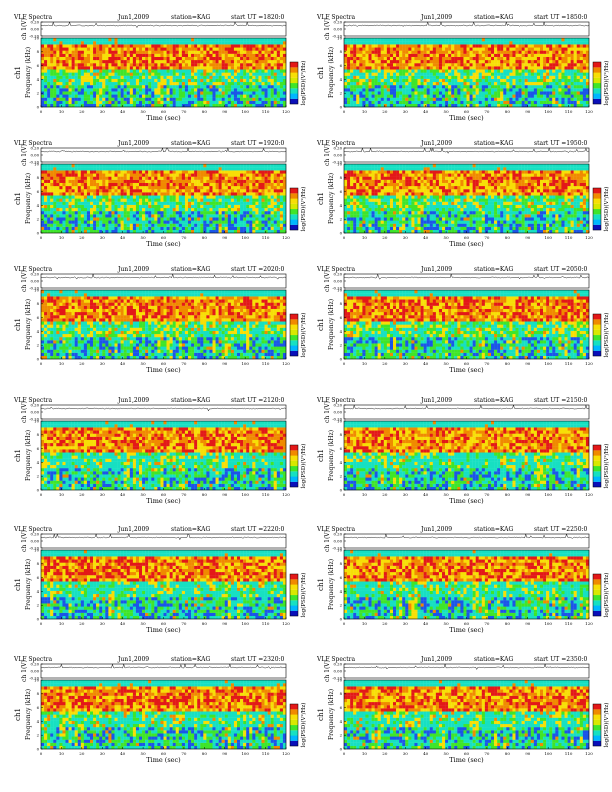 Image resolution: width=612 pixels, height=792 pixels. Describe the element at coordinates (406, 111) in the screenshot. I see `time-xtick-label: 30` at that location.